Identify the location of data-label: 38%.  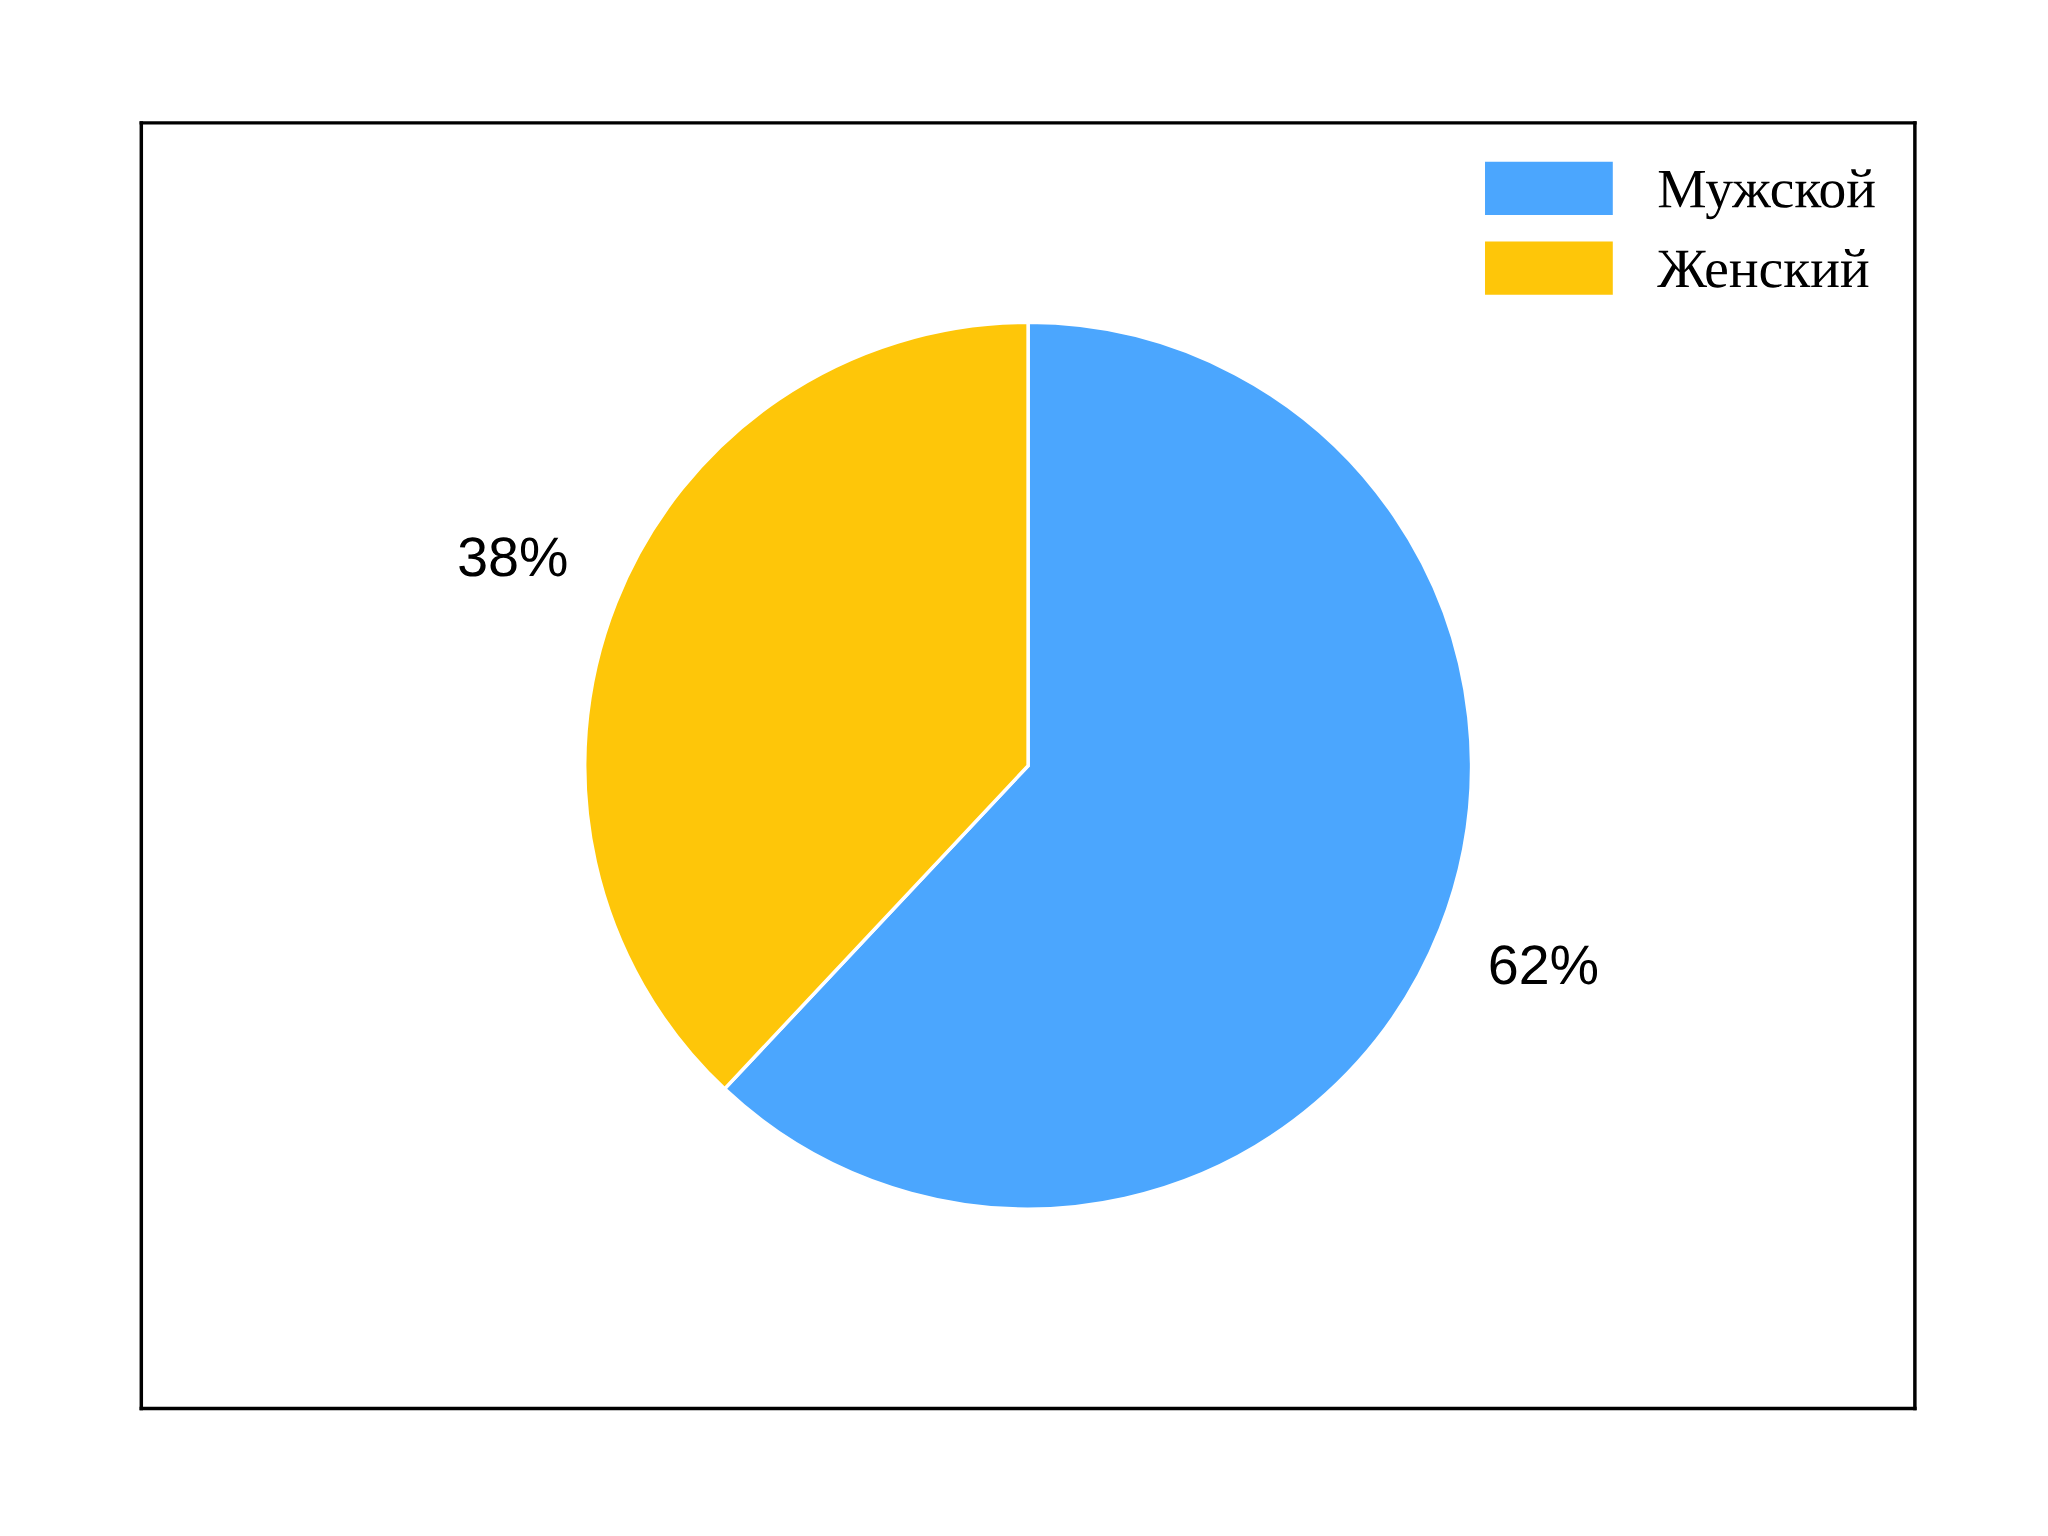
(513, 557).